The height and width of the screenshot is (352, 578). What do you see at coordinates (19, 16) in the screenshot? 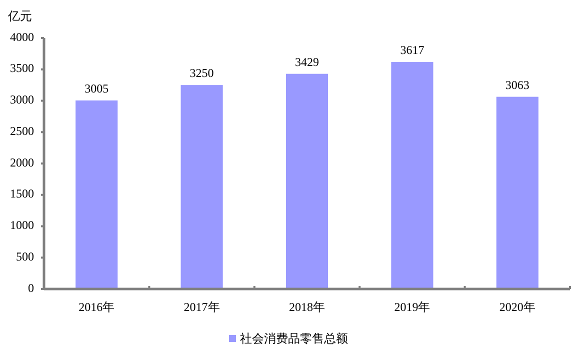
I see `y-axis-title: 亿元` at bounding box center [19, 16].